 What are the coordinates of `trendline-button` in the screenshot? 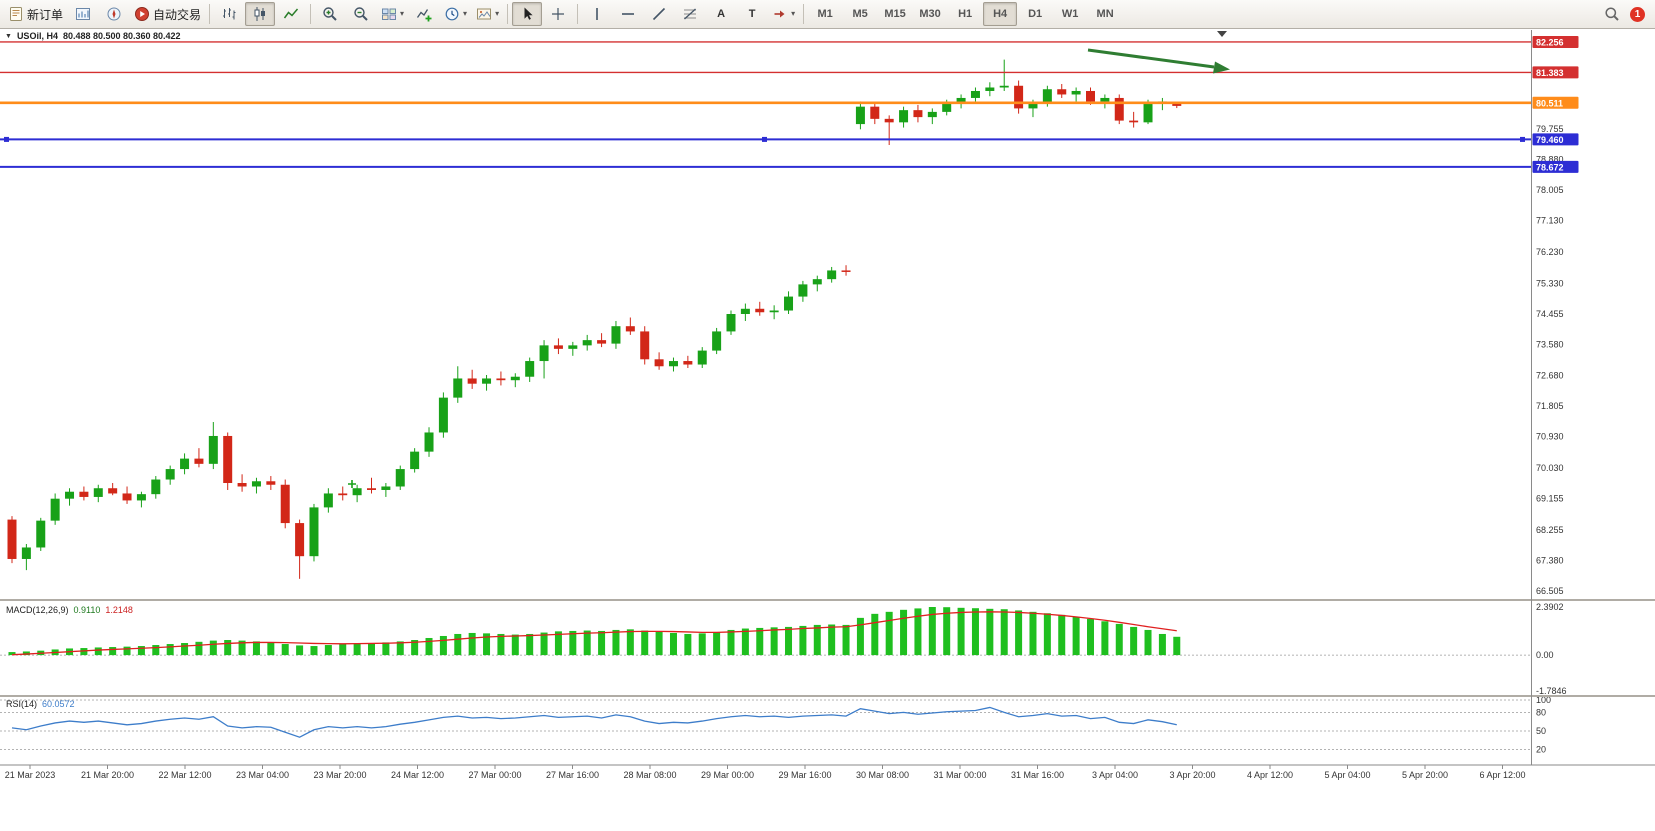 It's located at (659, 14).